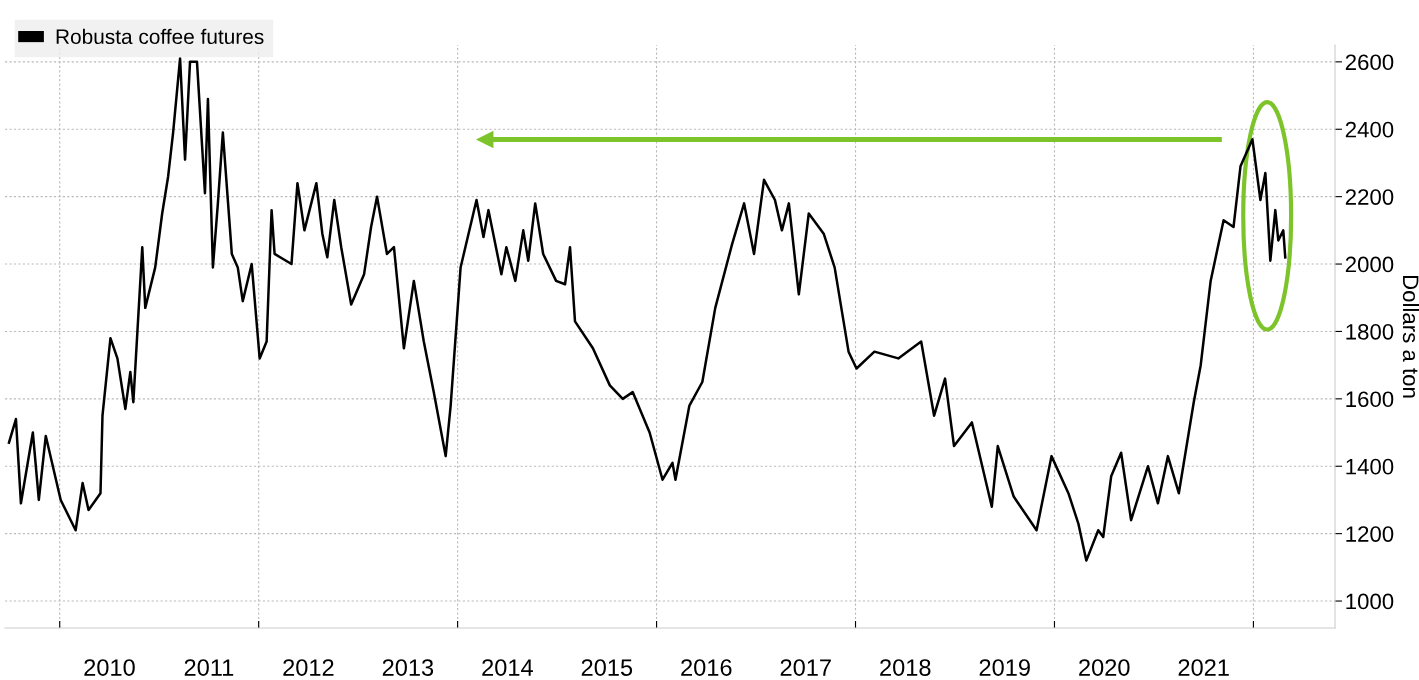 The height and width of the screenshot is (680, 1419). Describe the element at coordinates (160, 36) in the screenshot. I see `legend-label: Robusta coffee futures` at that location.